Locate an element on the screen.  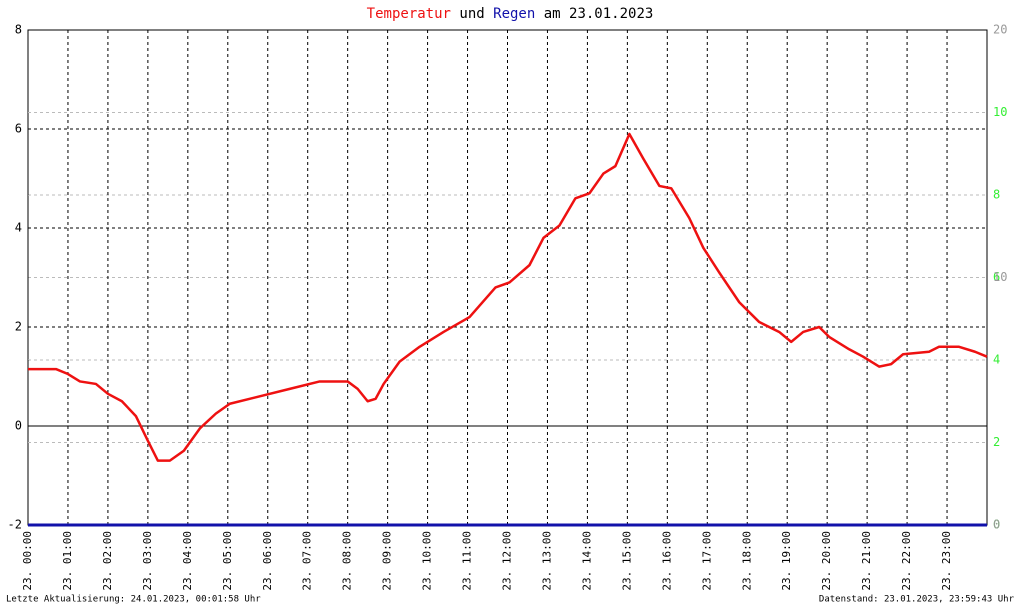
x-tick-label: 23. 21:00 is located at coordinates (866, 561).